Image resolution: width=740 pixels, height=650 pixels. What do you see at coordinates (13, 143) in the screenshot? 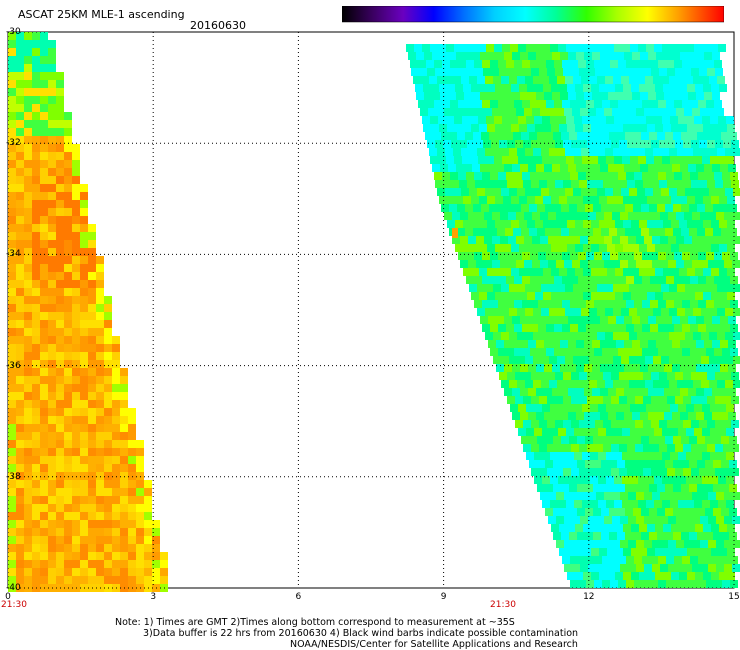
I see `latitude-label: -32` at bounding box center [13, 143].